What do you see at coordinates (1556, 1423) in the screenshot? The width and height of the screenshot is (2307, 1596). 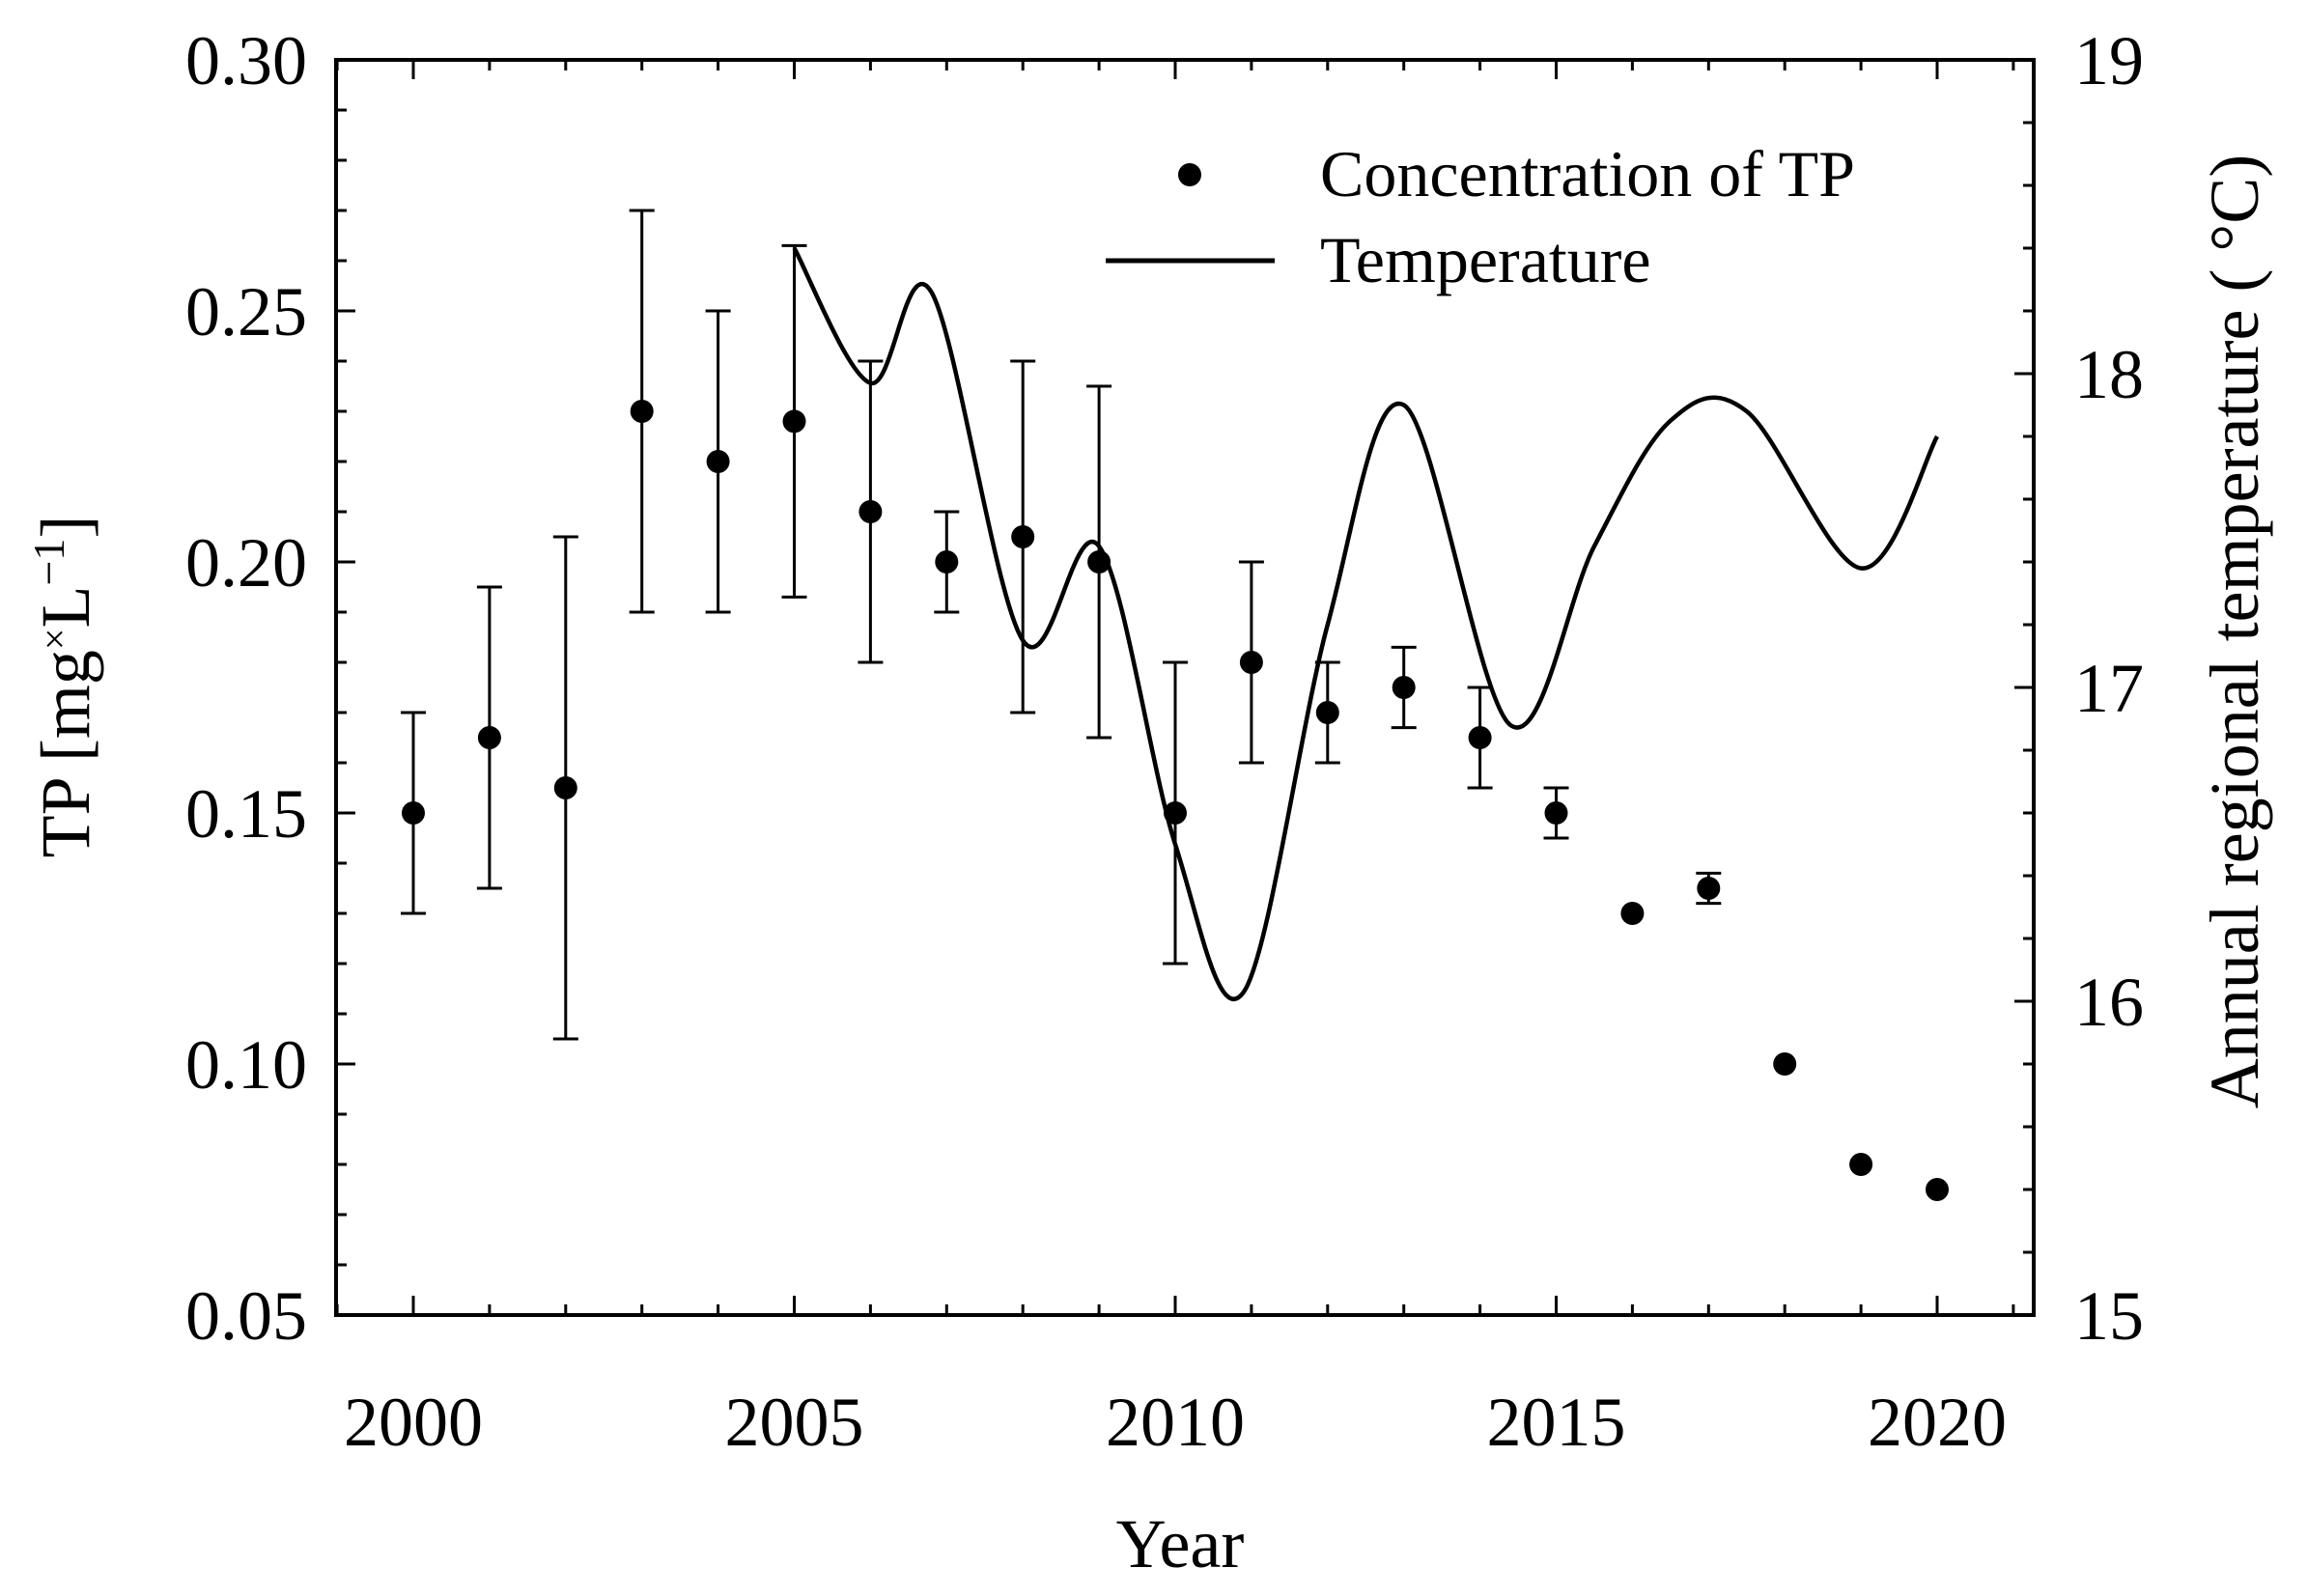 I see `x-tick-label: 2015` at bounding box center [1556, 1423].